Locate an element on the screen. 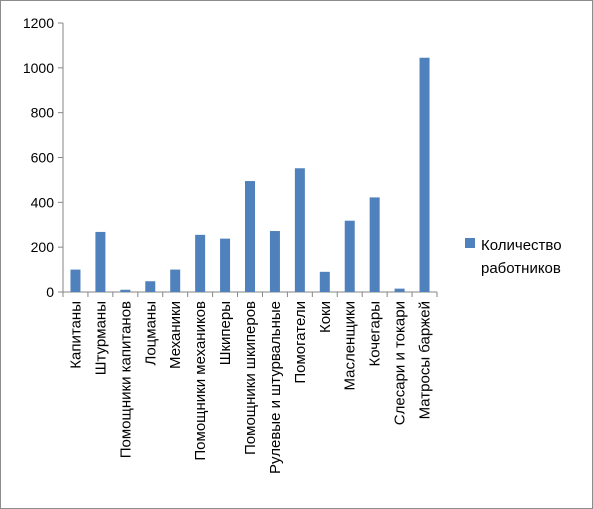  y-tick-label: 1200 is located at coordinates (38, 23).